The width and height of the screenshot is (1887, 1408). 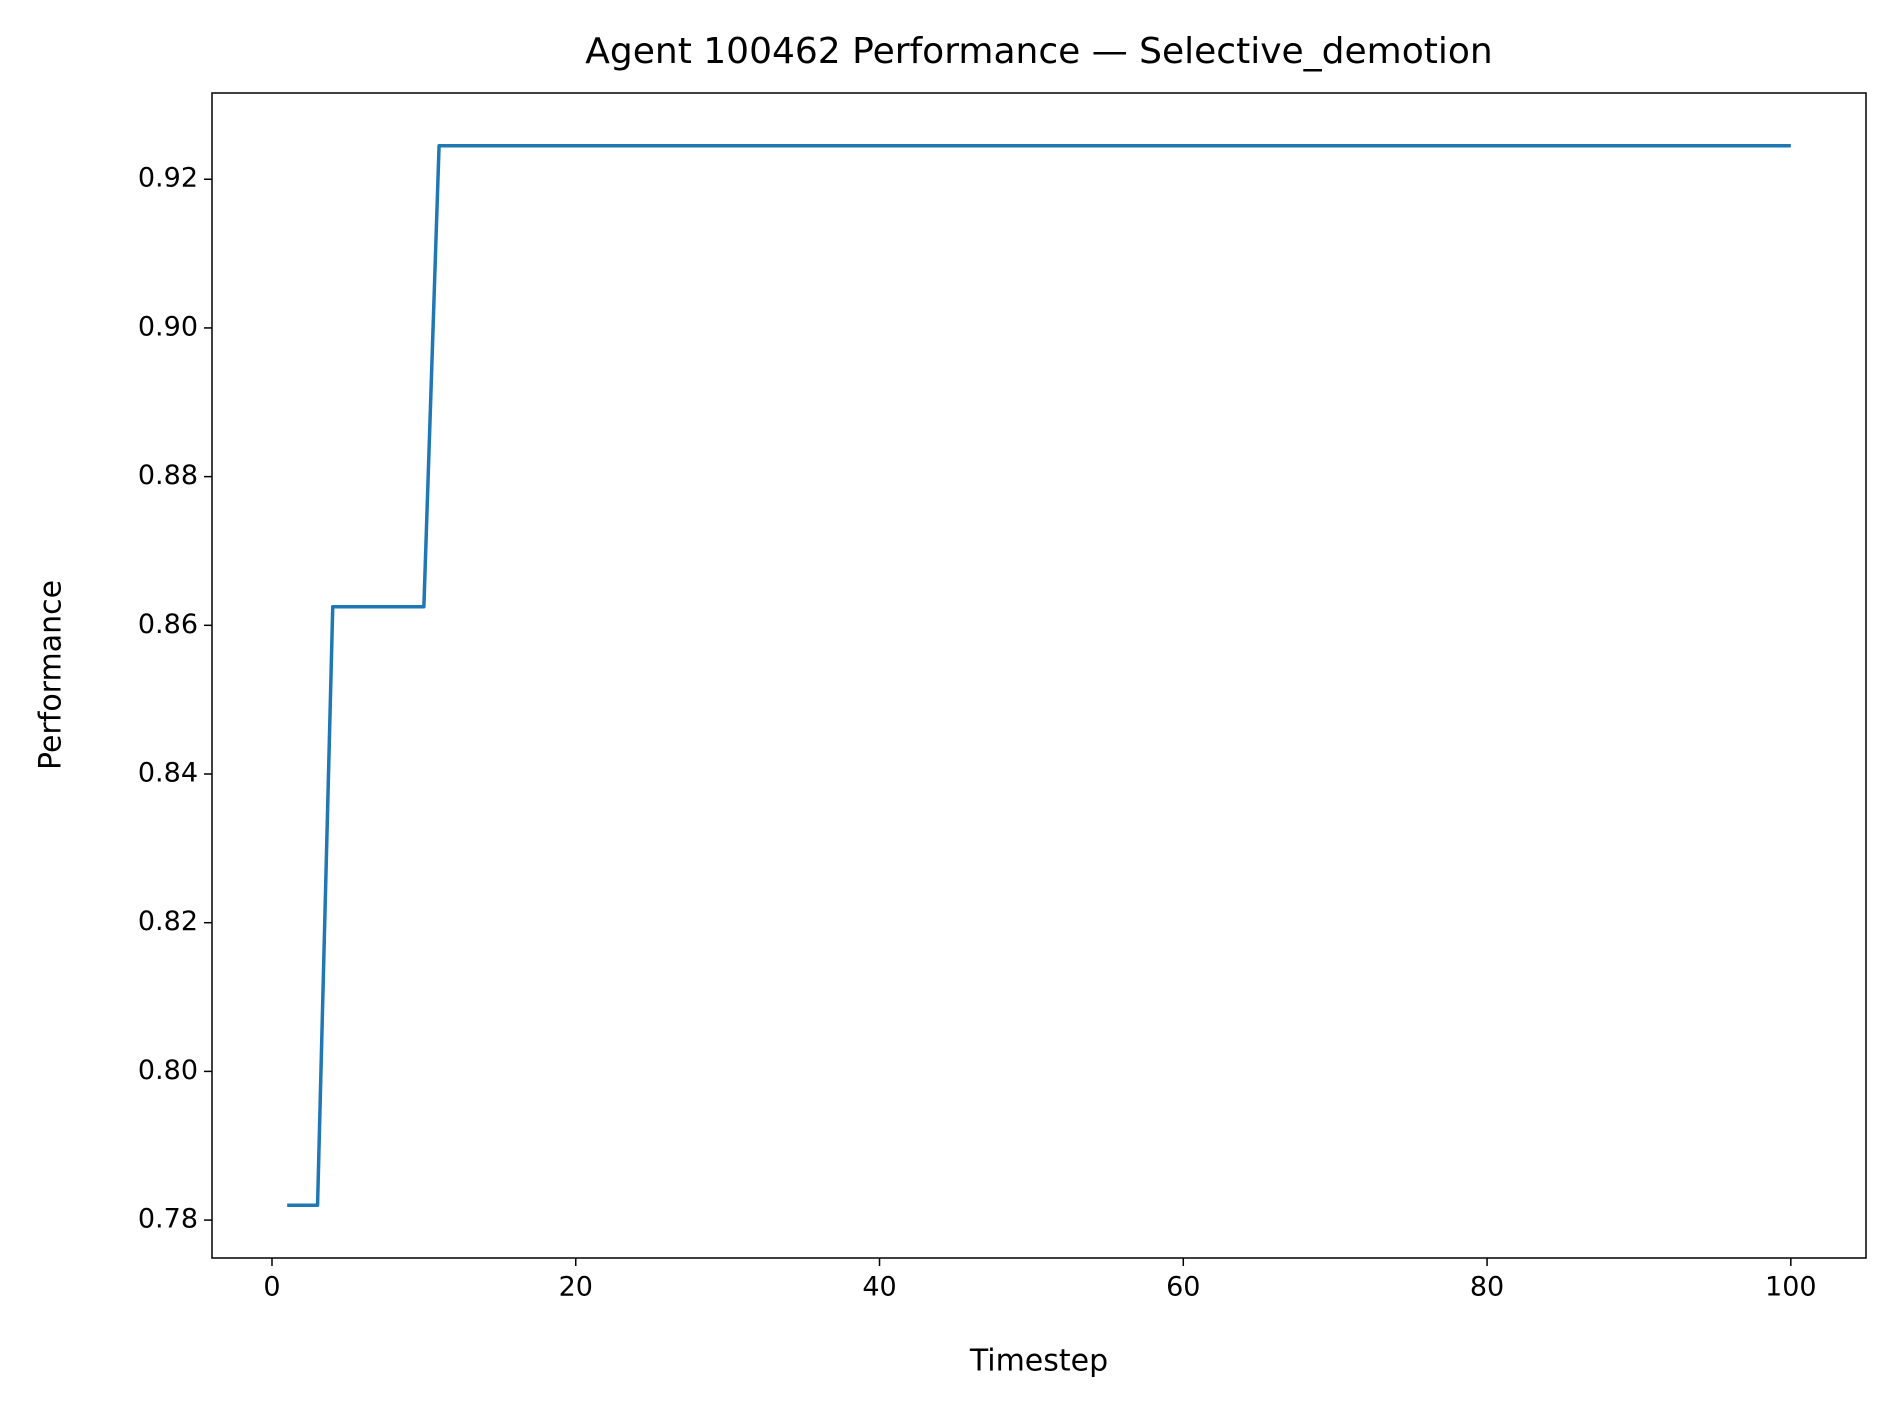 What do you see at coordinates (879, 1287) in the screenshot?
I see `x-tick-label: 40` at bounding box center [879, 1287].